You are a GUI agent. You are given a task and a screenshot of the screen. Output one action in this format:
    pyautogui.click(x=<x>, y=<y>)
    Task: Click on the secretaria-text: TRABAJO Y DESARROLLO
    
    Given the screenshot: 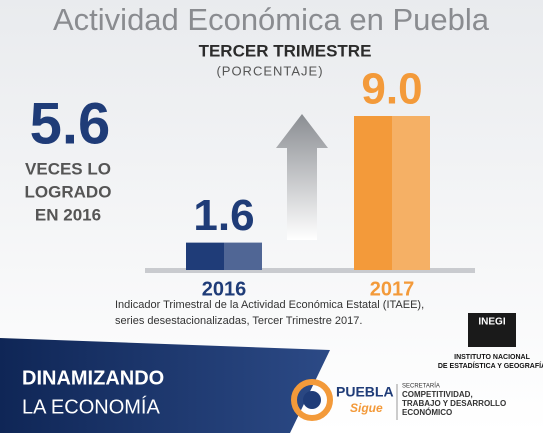 What is the action you would take?
    pyautogui.click(x=454, y=403)
    